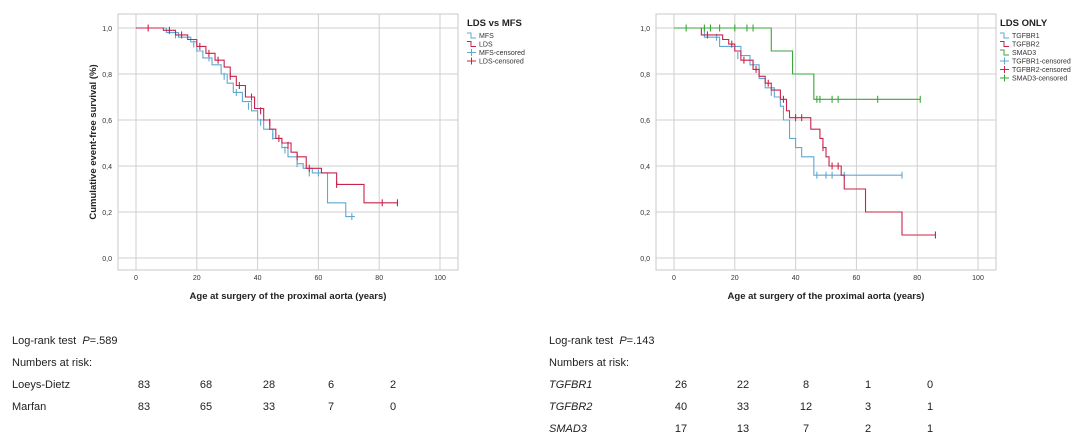  Describe the element at coordinates (797, 63) in the screenshot. I see `series-line-smad3` at that location.